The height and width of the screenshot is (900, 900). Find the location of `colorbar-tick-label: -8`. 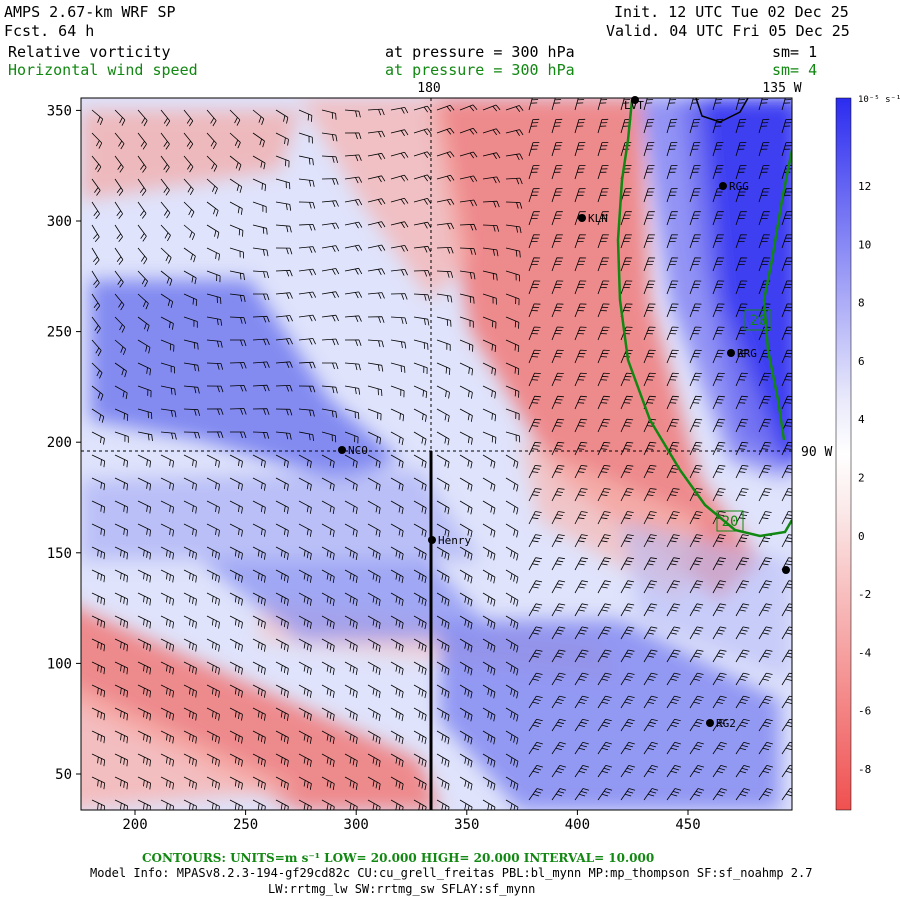

colorbar-tick-label: -8 is located at coordinates (864, 769).